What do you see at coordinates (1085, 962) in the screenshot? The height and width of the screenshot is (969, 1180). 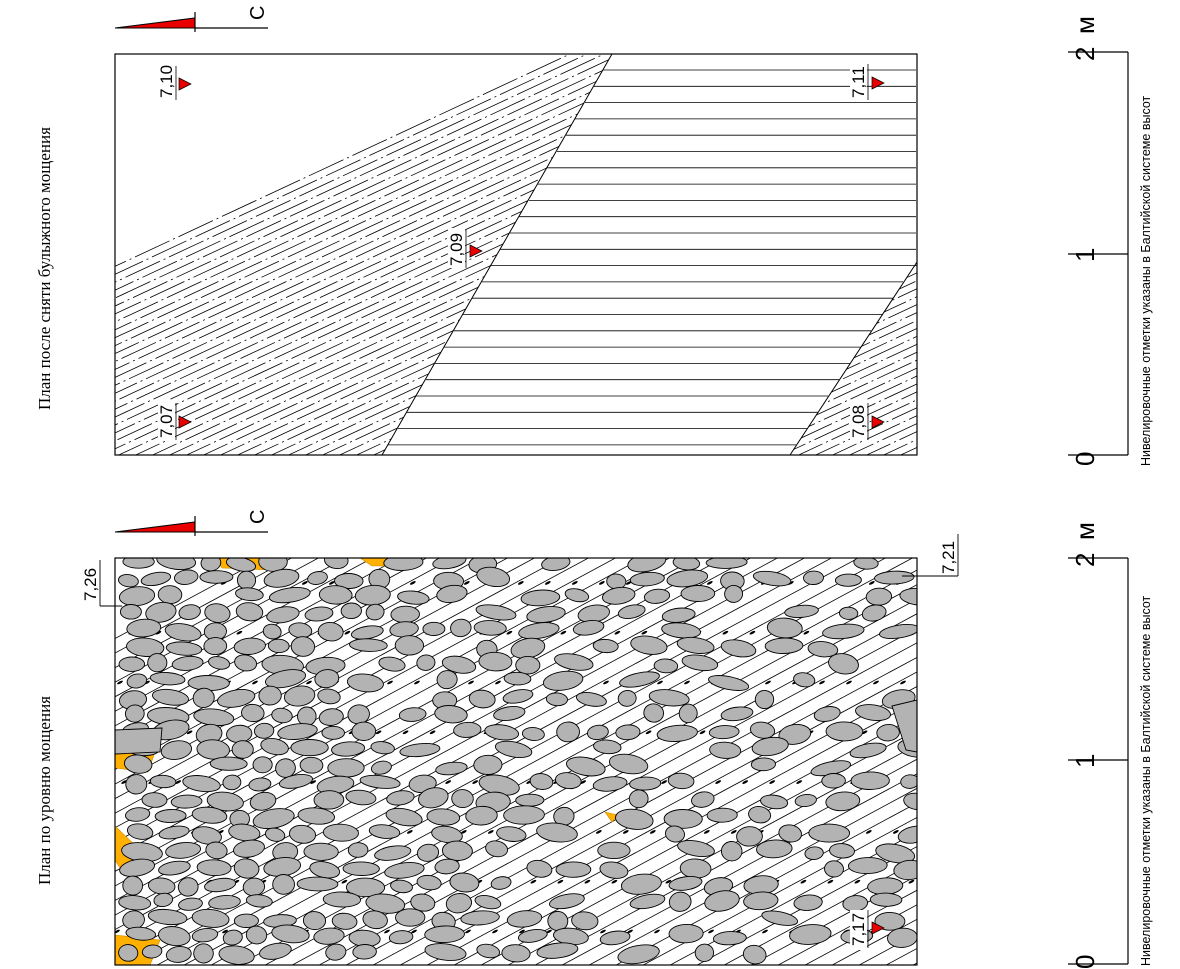 I see `scale-tick-label: 0` at bounding box center [1085, 962].